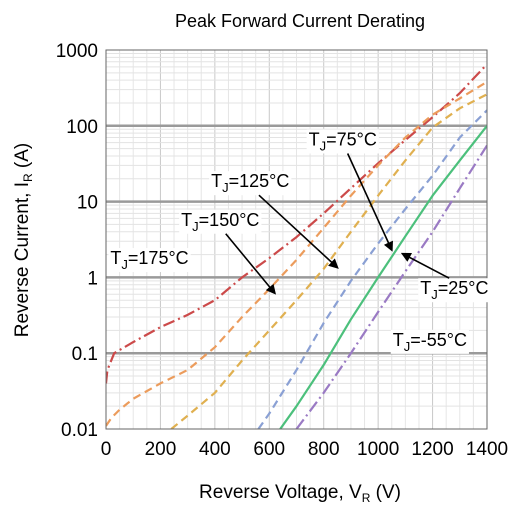 This screenshot has width=511, height=506. What do you see at coordinates (300, 21) in the screenshot?
I see `chart-title: Peak Forward Current Derating` at bounding box center [300, 21].